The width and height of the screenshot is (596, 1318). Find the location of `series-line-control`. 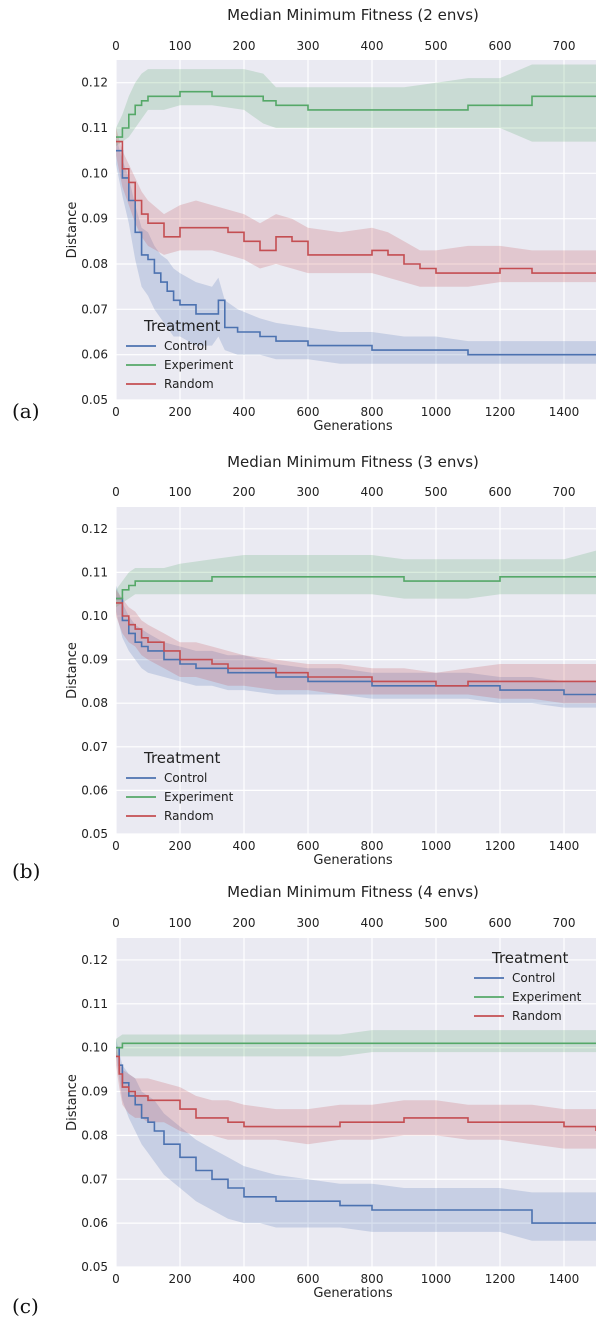

series-line-control is located at coordinates (356, 252).